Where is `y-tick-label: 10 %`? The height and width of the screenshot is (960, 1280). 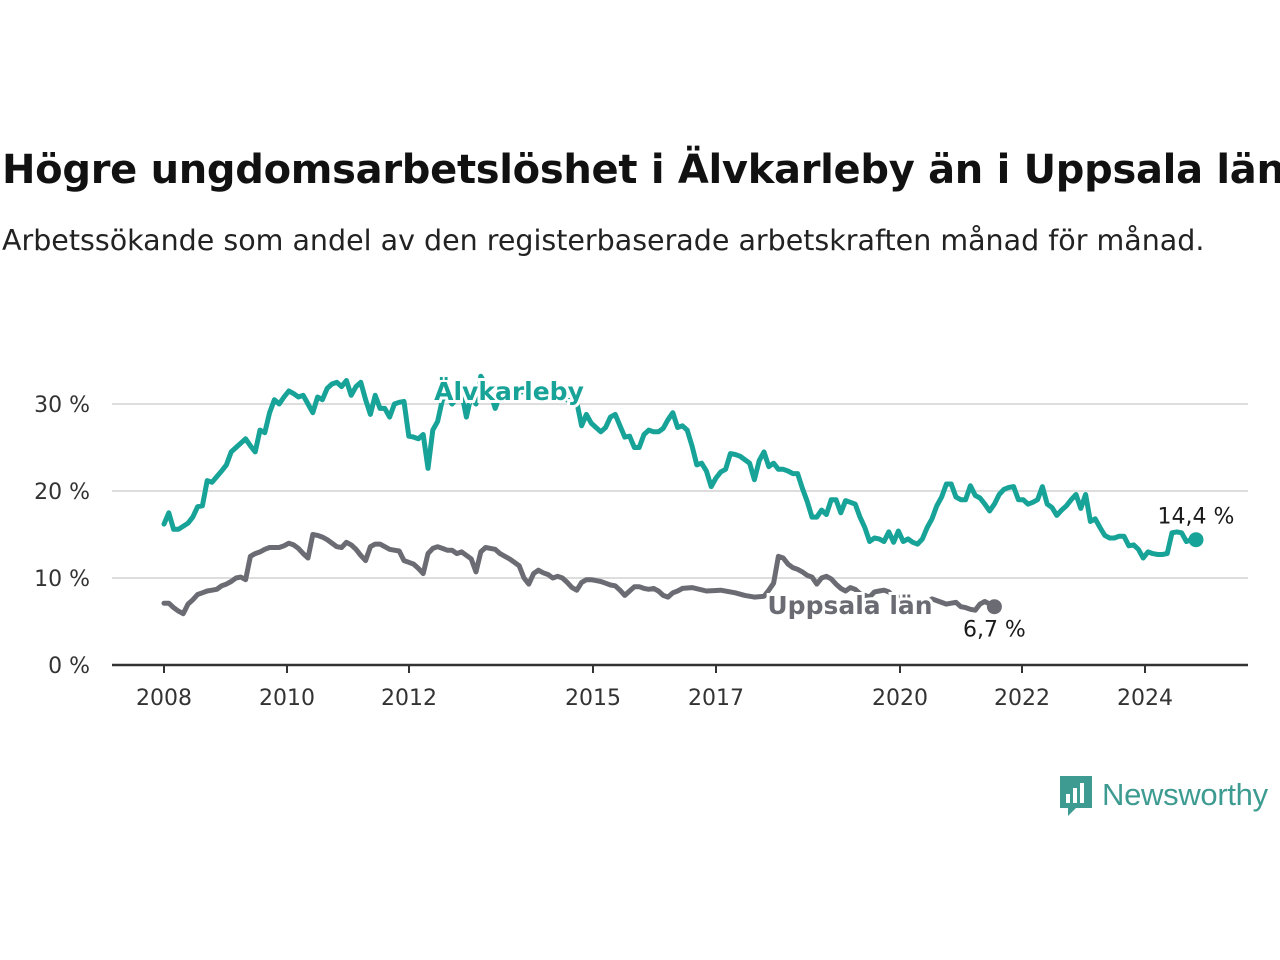 y-tick-label: 10 % is located at coordinates (62, 579).